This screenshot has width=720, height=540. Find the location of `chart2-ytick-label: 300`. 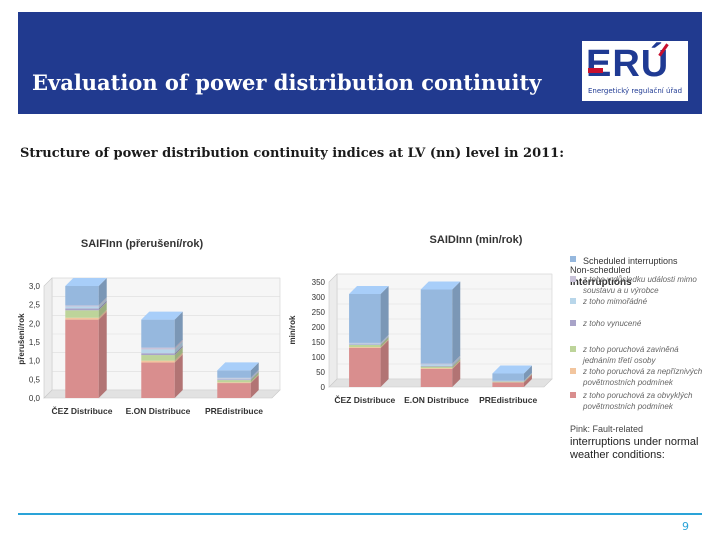

chart2-ytick-label: 300 is located at coordinates (319, 297).